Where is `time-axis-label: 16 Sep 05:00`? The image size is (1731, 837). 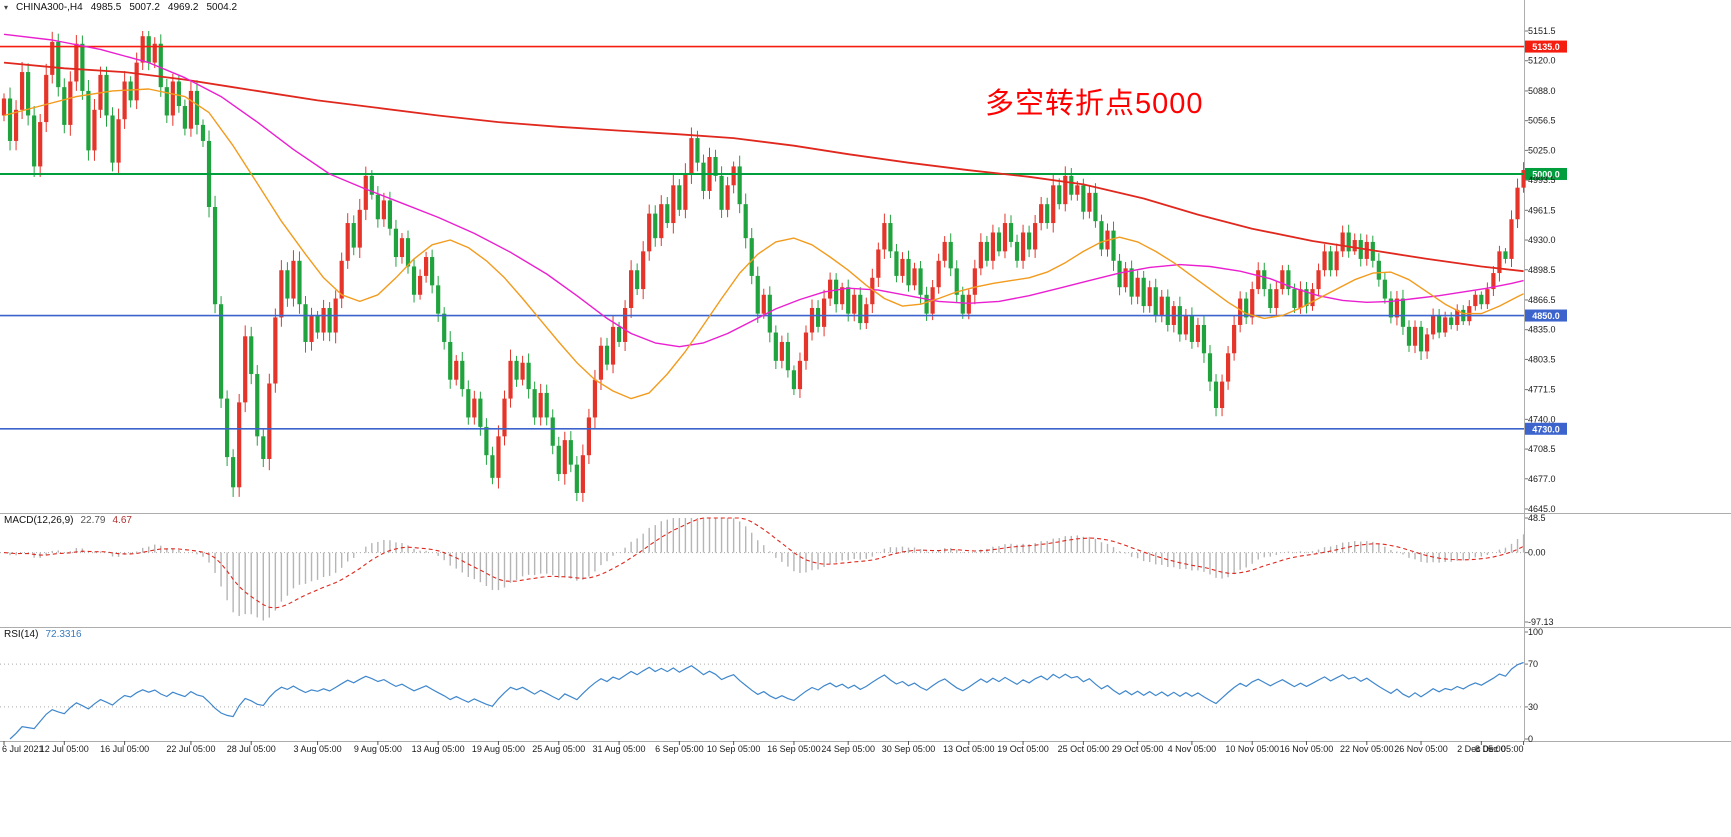 time-axis-label: 16 Sep 05:00 is located at coordinates (794, 749).